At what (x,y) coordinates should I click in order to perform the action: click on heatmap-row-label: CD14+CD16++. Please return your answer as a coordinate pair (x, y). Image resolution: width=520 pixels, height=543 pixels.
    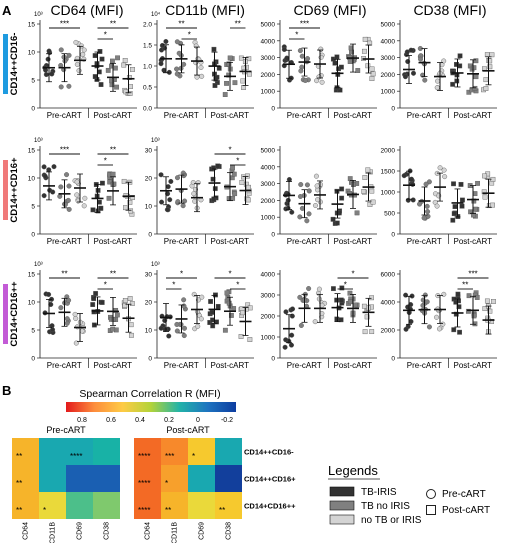
    Looking at the image, I should click on (270, 506).